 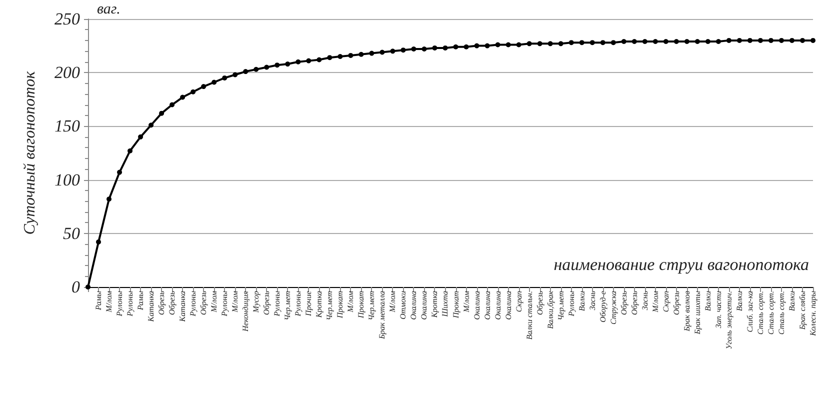 What do you see at coordinates (813, 313) in the screenshot?
I see `x-tick-label: Колесн. пары` at bounding box center [813, 313].